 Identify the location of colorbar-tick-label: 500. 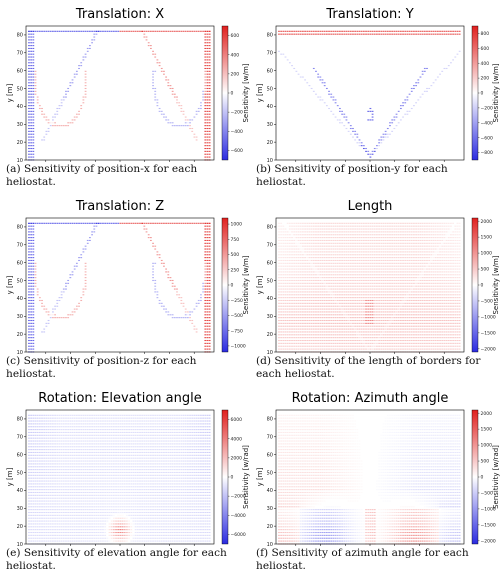
(235, 255).